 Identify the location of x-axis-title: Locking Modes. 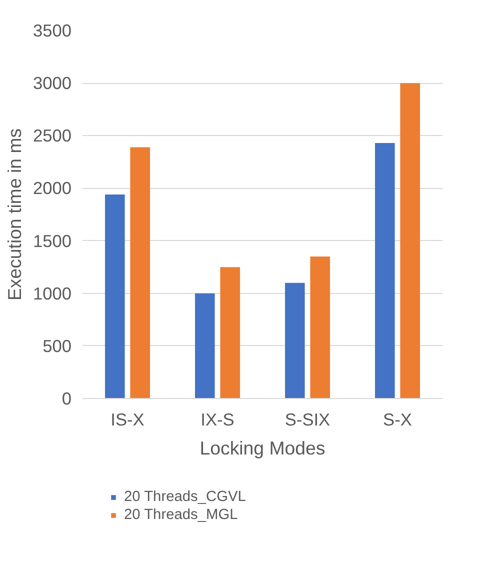
(263, 448).